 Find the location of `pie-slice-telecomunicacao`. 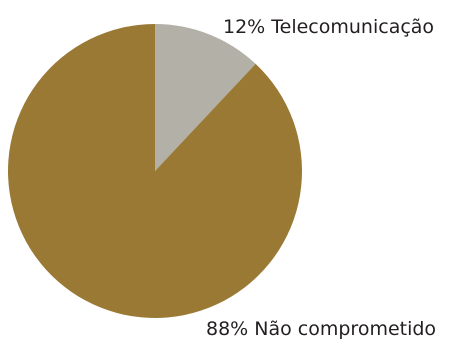

pie-slice-telecomunicacao is located at coordinates (205, 97).